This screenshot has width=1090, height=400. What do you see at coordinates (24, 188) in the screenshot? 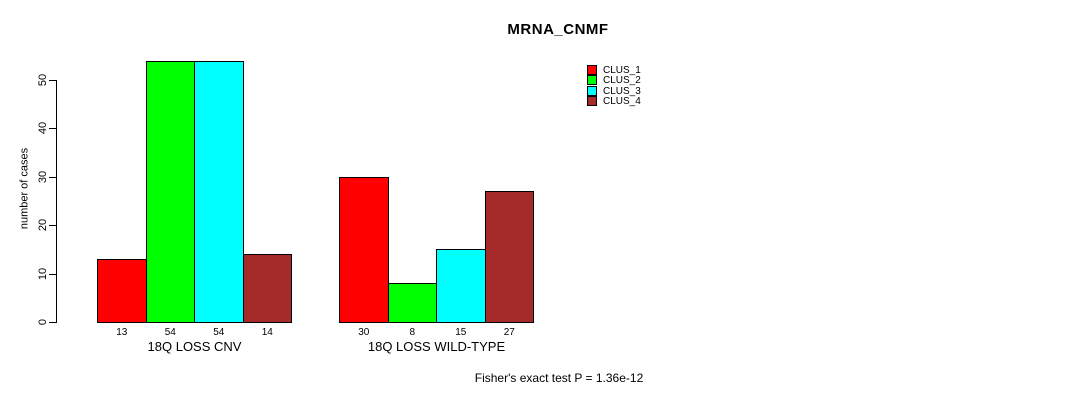
I see `y-axis-title: number of cases` at bounding box center [24, 188].